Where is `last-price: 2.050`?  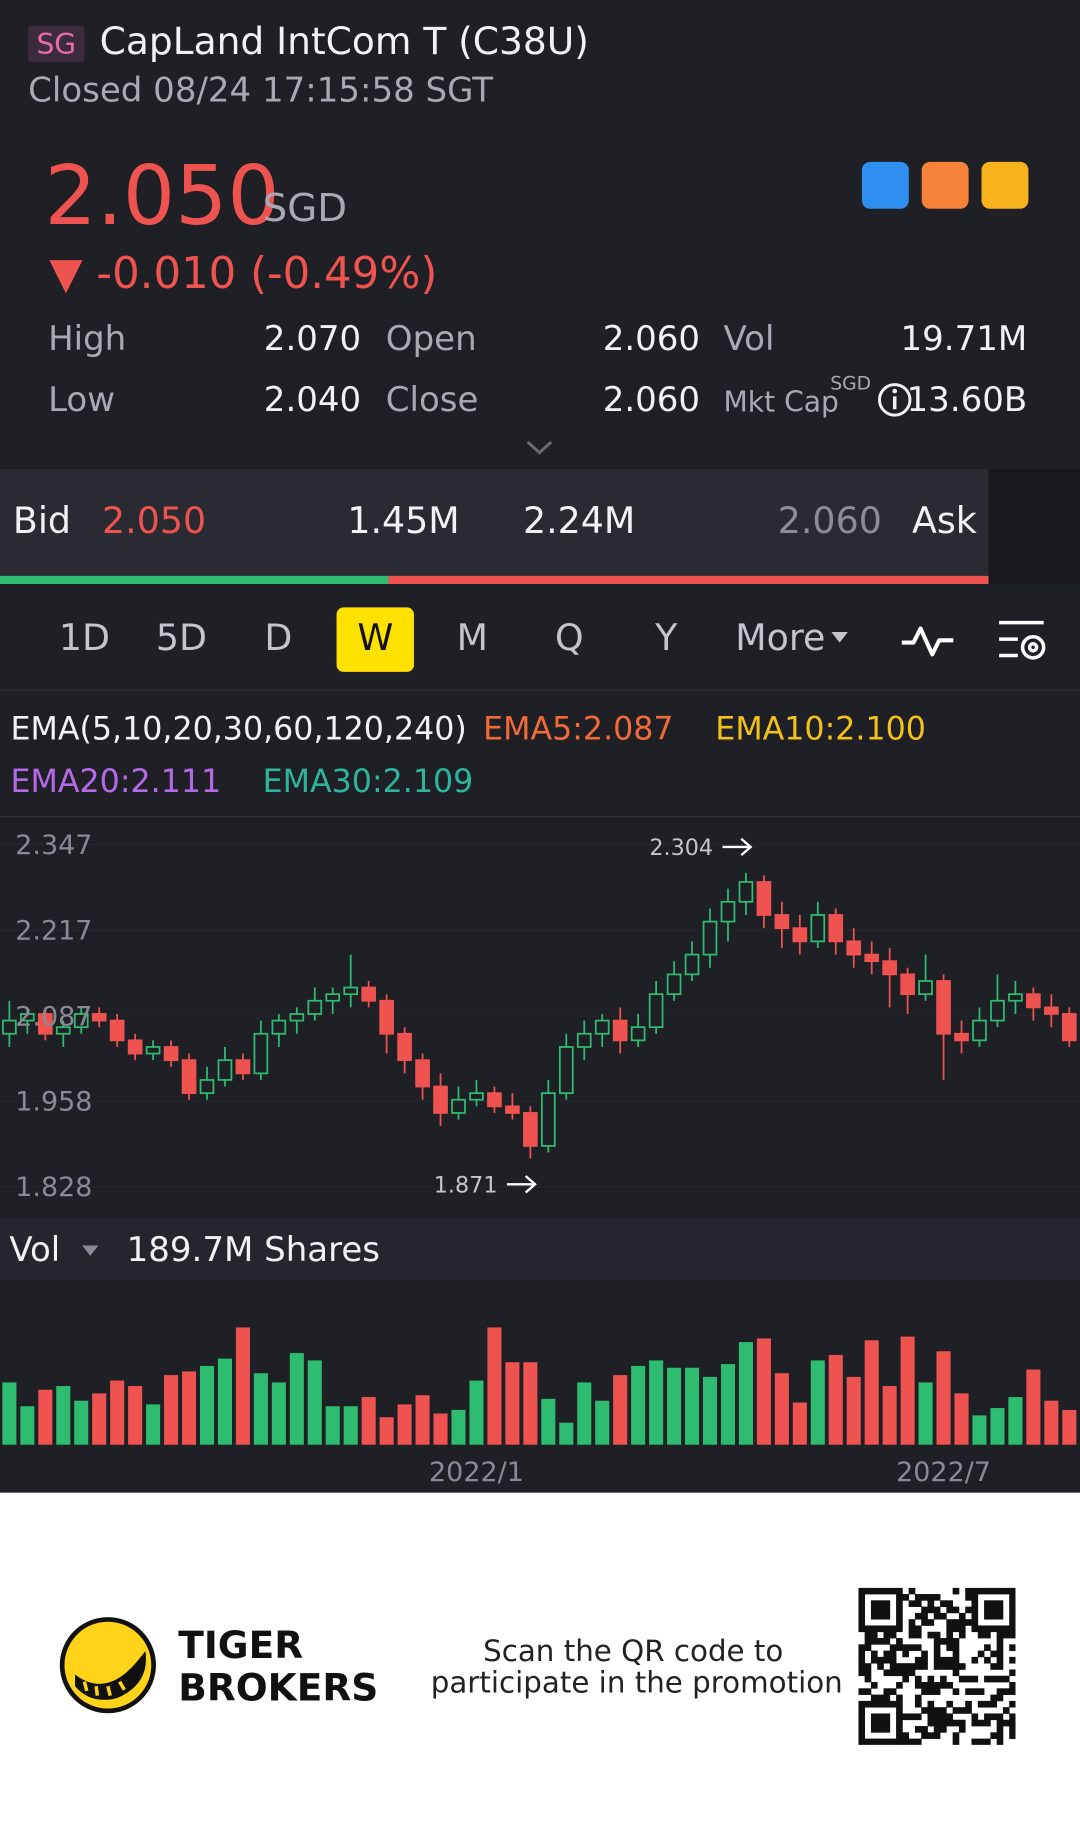
last-price: 2.050 is located at coordinates (162, 195).